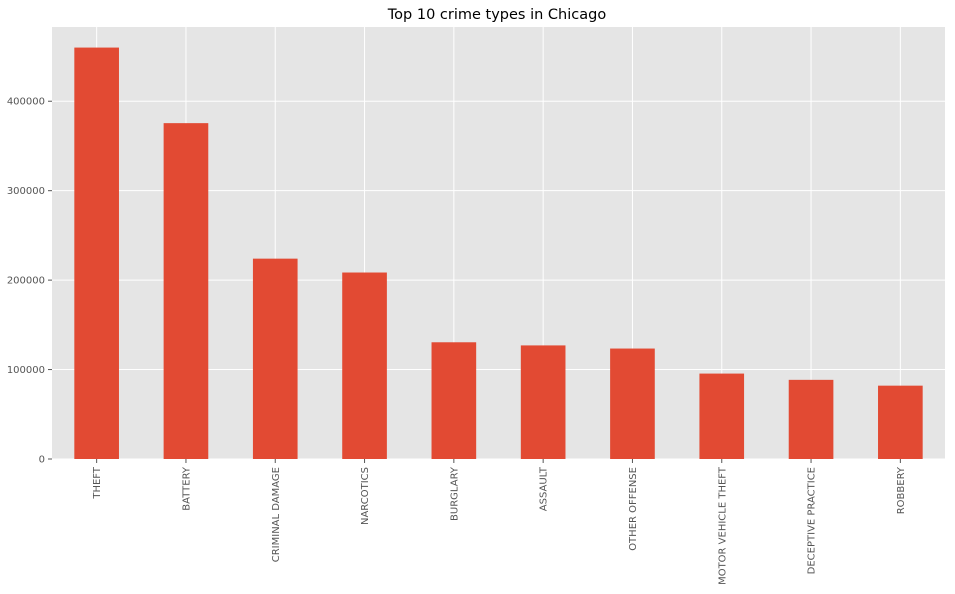  What do you see at coordinates (26, 370) in the screenshot?
I see `y-tick-label: 100000` at bounding box center [26, 370].